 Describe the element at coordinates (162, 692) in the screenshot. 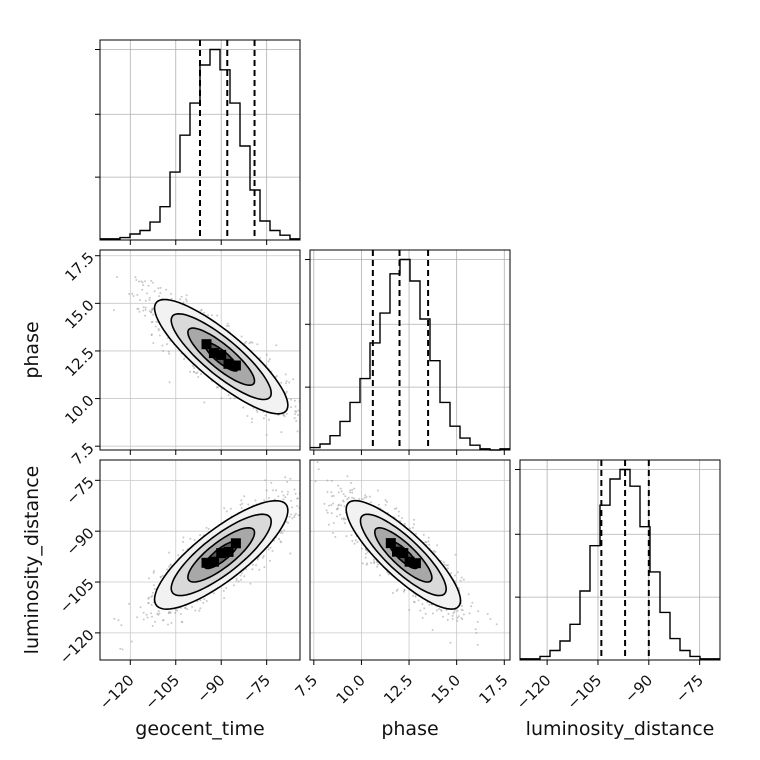

I see `x-tick-label: −105` at that location.